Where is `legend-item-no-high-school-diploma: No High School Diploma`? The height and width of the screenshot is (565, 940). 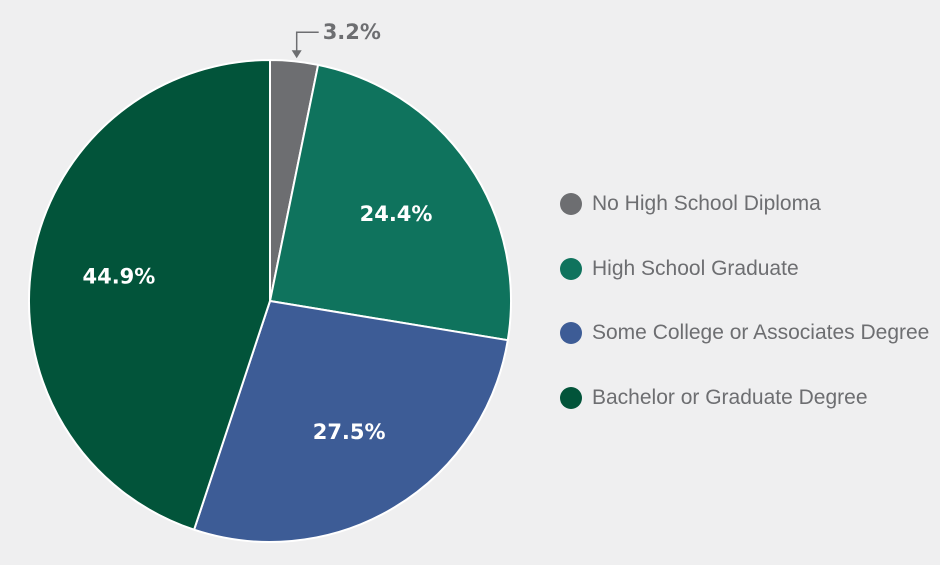
legend-item-no-high-school-diploma: No High School Diploma is located at coordinates (744, 204).